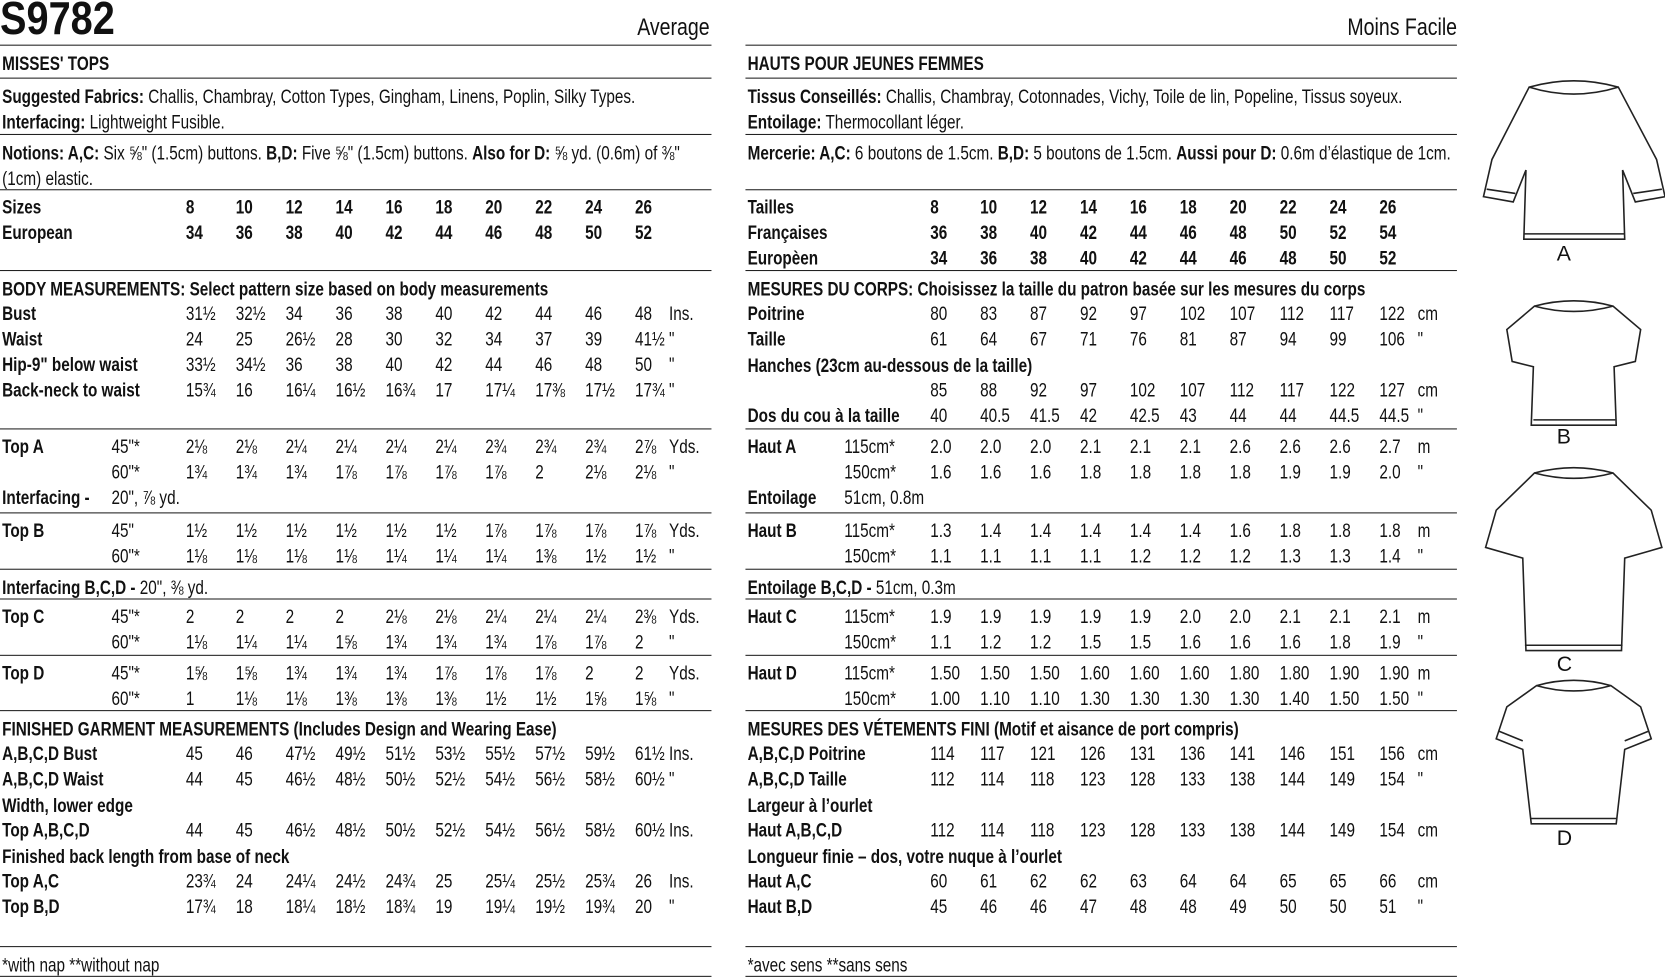 The image size is (1665, 978). I want to click on cell: 47, so click(1088, 907).